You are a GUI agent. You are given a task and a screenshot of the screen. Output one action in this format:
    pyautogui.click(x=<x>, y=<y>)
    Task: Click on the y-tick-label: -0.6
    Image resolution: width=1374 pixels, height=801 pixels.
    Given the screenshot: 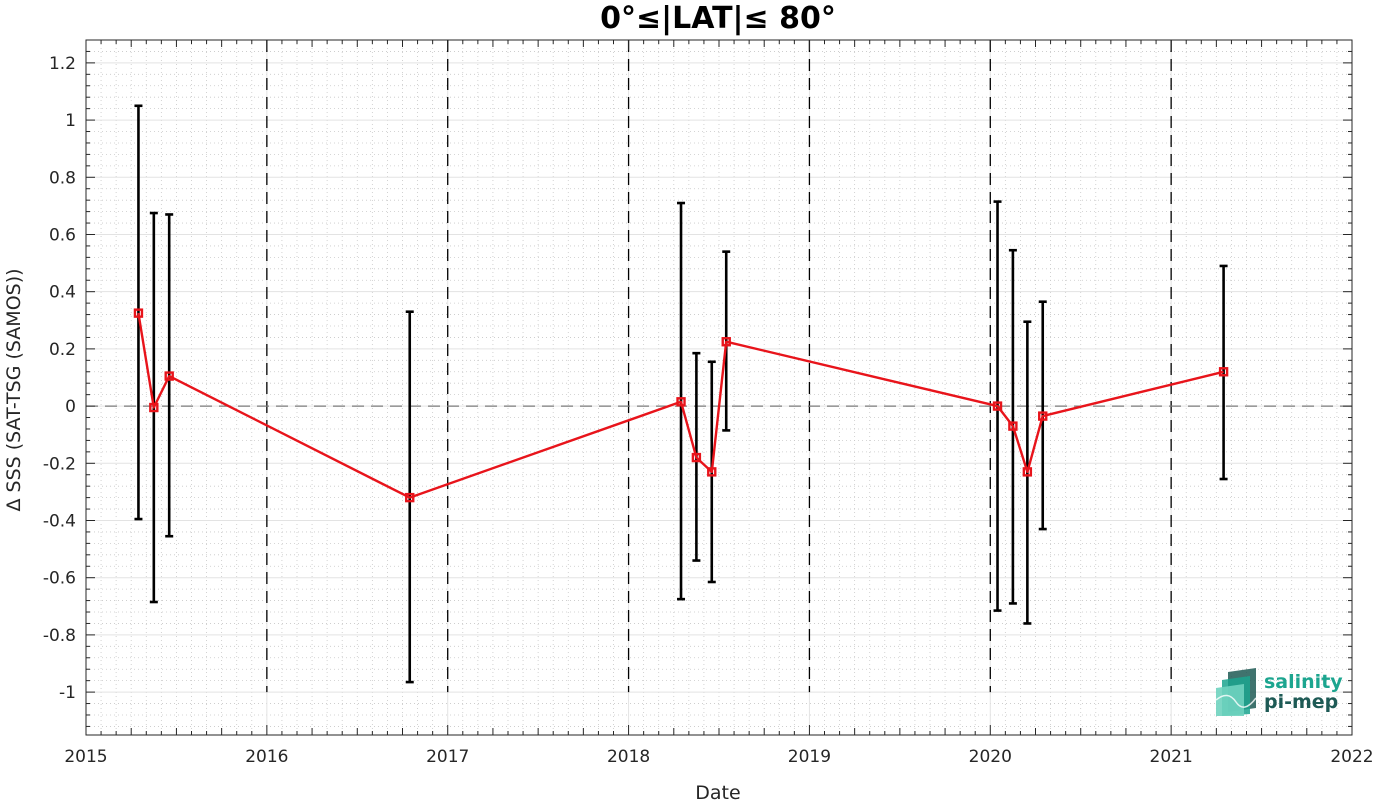 What is the action you would take?
    pyautogui.click(x=59, y=579)
    